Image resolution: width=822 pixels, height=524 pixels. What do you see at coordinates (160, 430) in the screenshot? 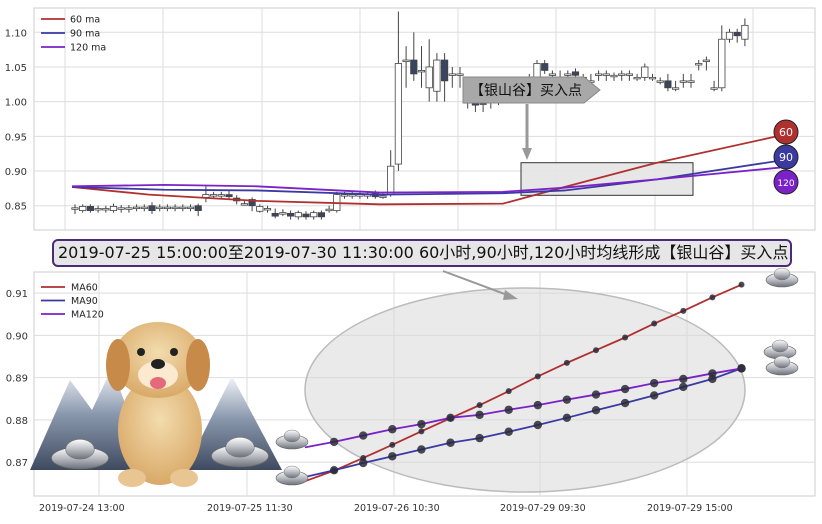
I see `dog-body` at bounding box center [160, 430].